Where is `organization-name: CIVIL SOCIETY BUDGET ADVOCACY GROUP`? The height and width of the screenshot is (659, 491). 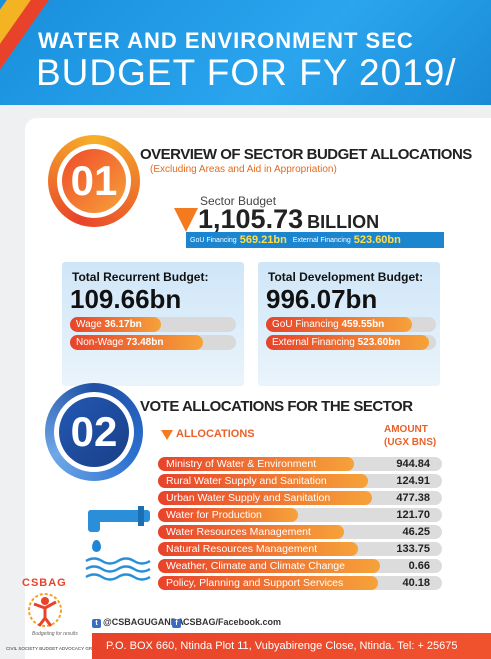
organization-name: CIVIL SOCIETY BUDGET ADVOCACY GROUP is located at coordinates (54, 648).